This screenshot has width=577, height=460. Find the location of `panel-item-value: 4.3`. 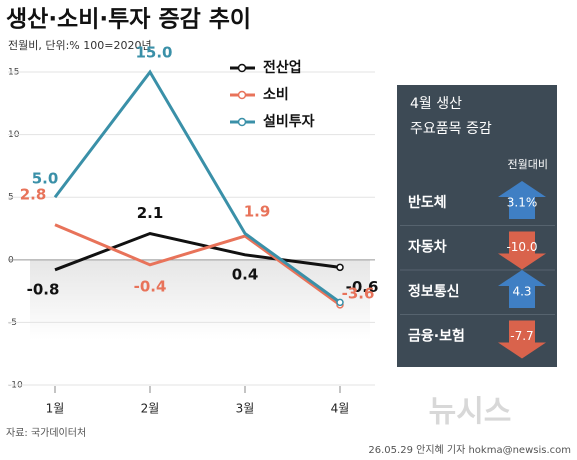

panel-item-value: 4.3 is located at coordinates (521, 292).